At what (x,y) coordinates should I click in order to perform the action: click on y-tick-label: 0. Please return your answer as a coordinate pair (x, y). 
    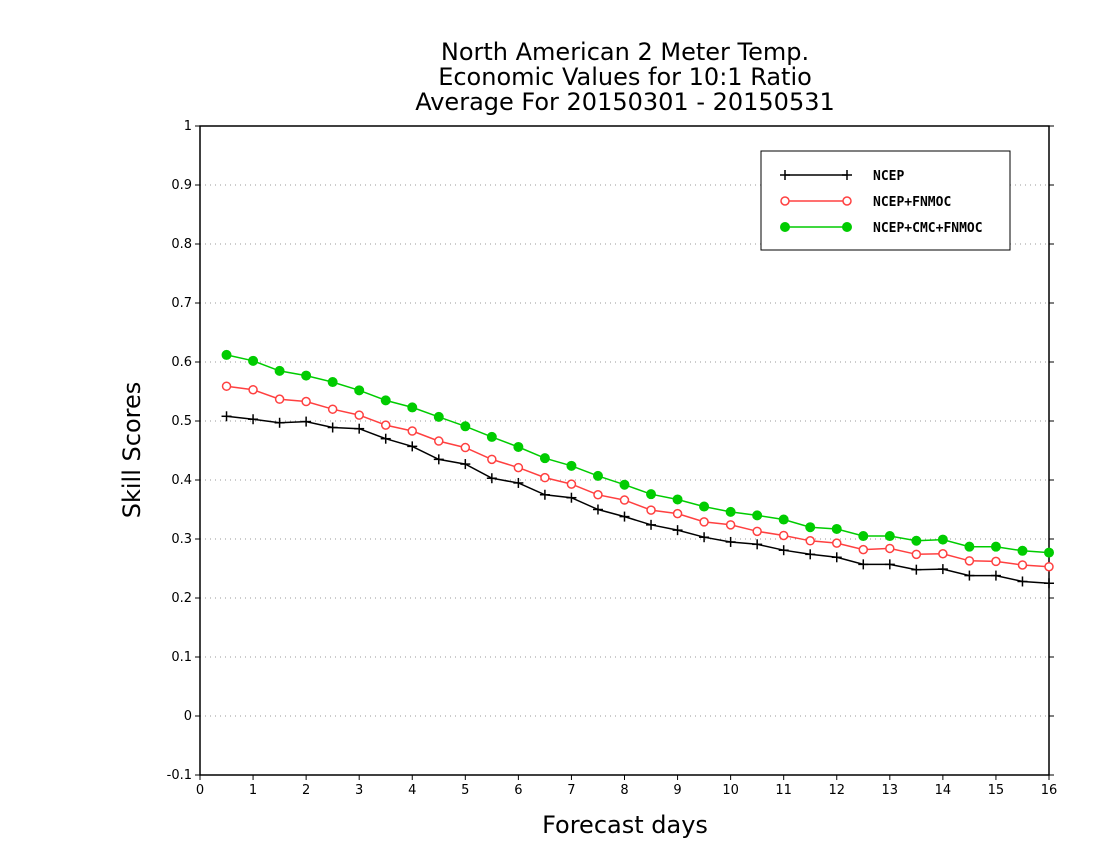
    Looking at the image, I should click on (188, 716).